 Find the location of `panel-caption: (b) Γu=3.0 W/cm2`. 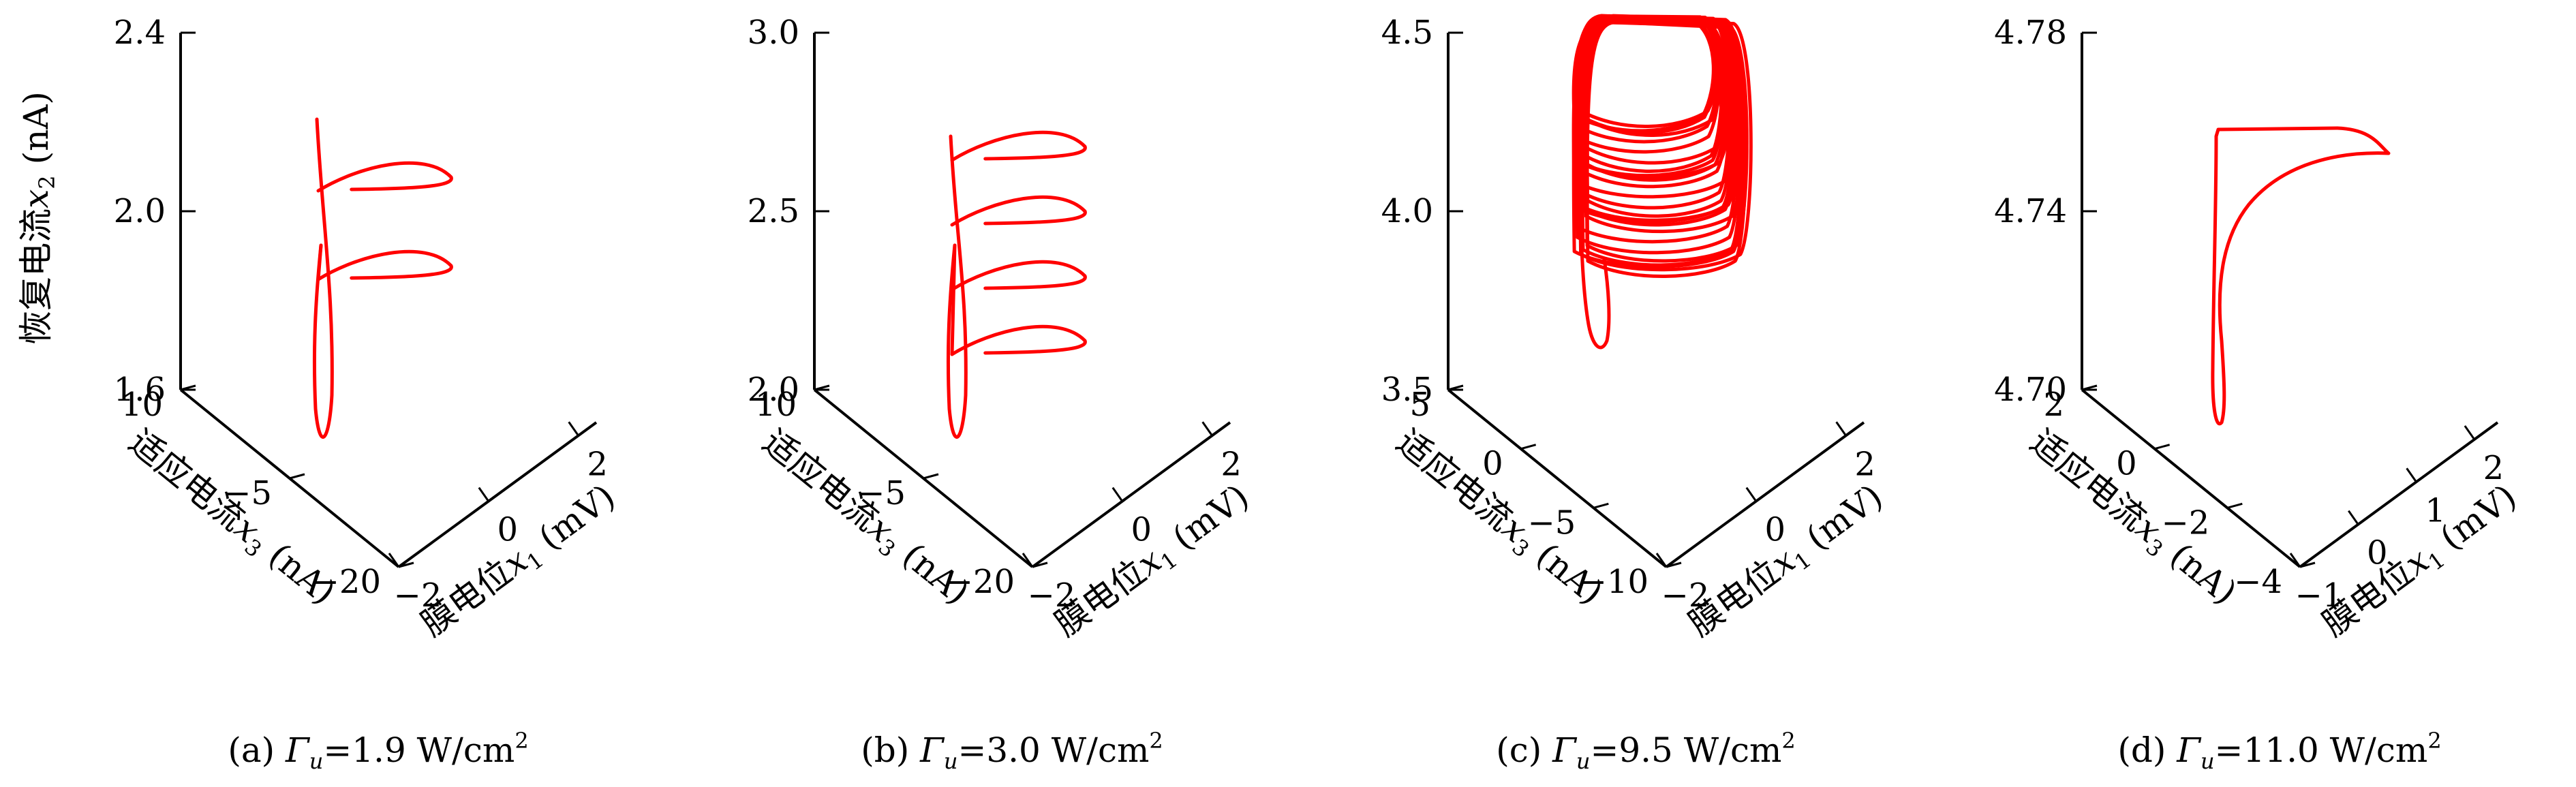

panel-caption: (b) Γu=3.0 W/cm2 is located at coordinates (1012, 751).